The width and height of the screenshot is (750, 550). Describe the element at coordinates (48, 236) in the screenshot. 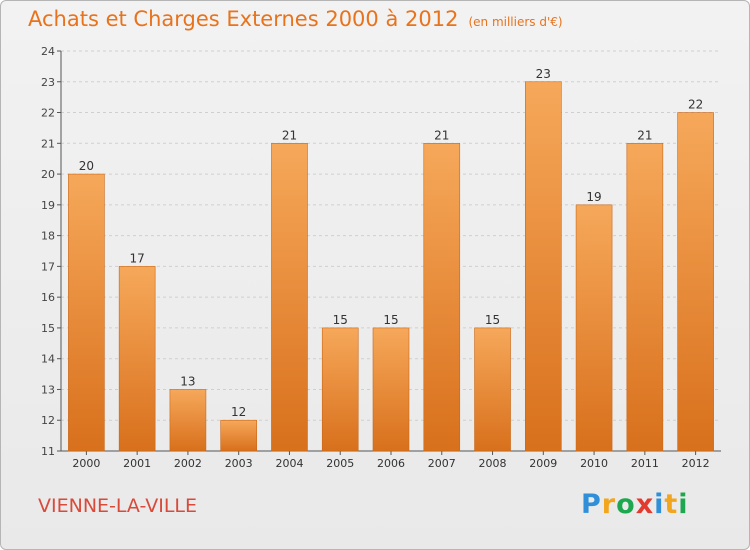

I see `y-tick-label: 18` at that location.